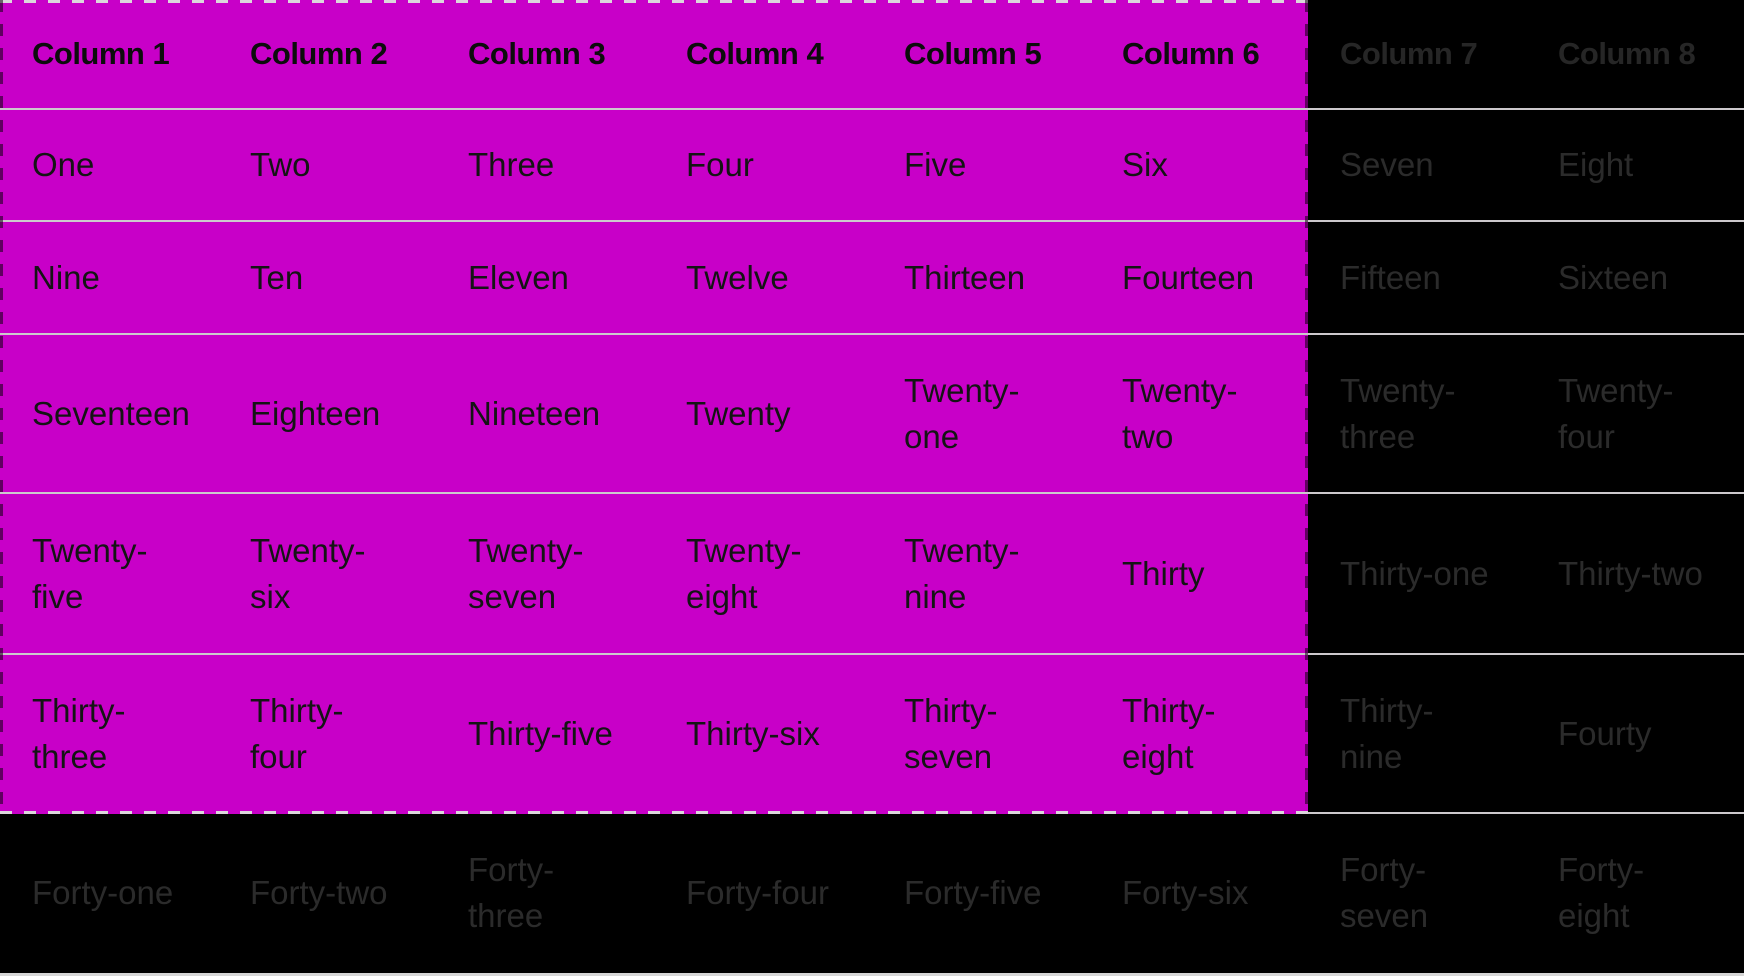 The image size is (1744, 976). Describe the element at coordinates (763, 54) in the screenshot. I see `header-col-4: Column 4` at that location.